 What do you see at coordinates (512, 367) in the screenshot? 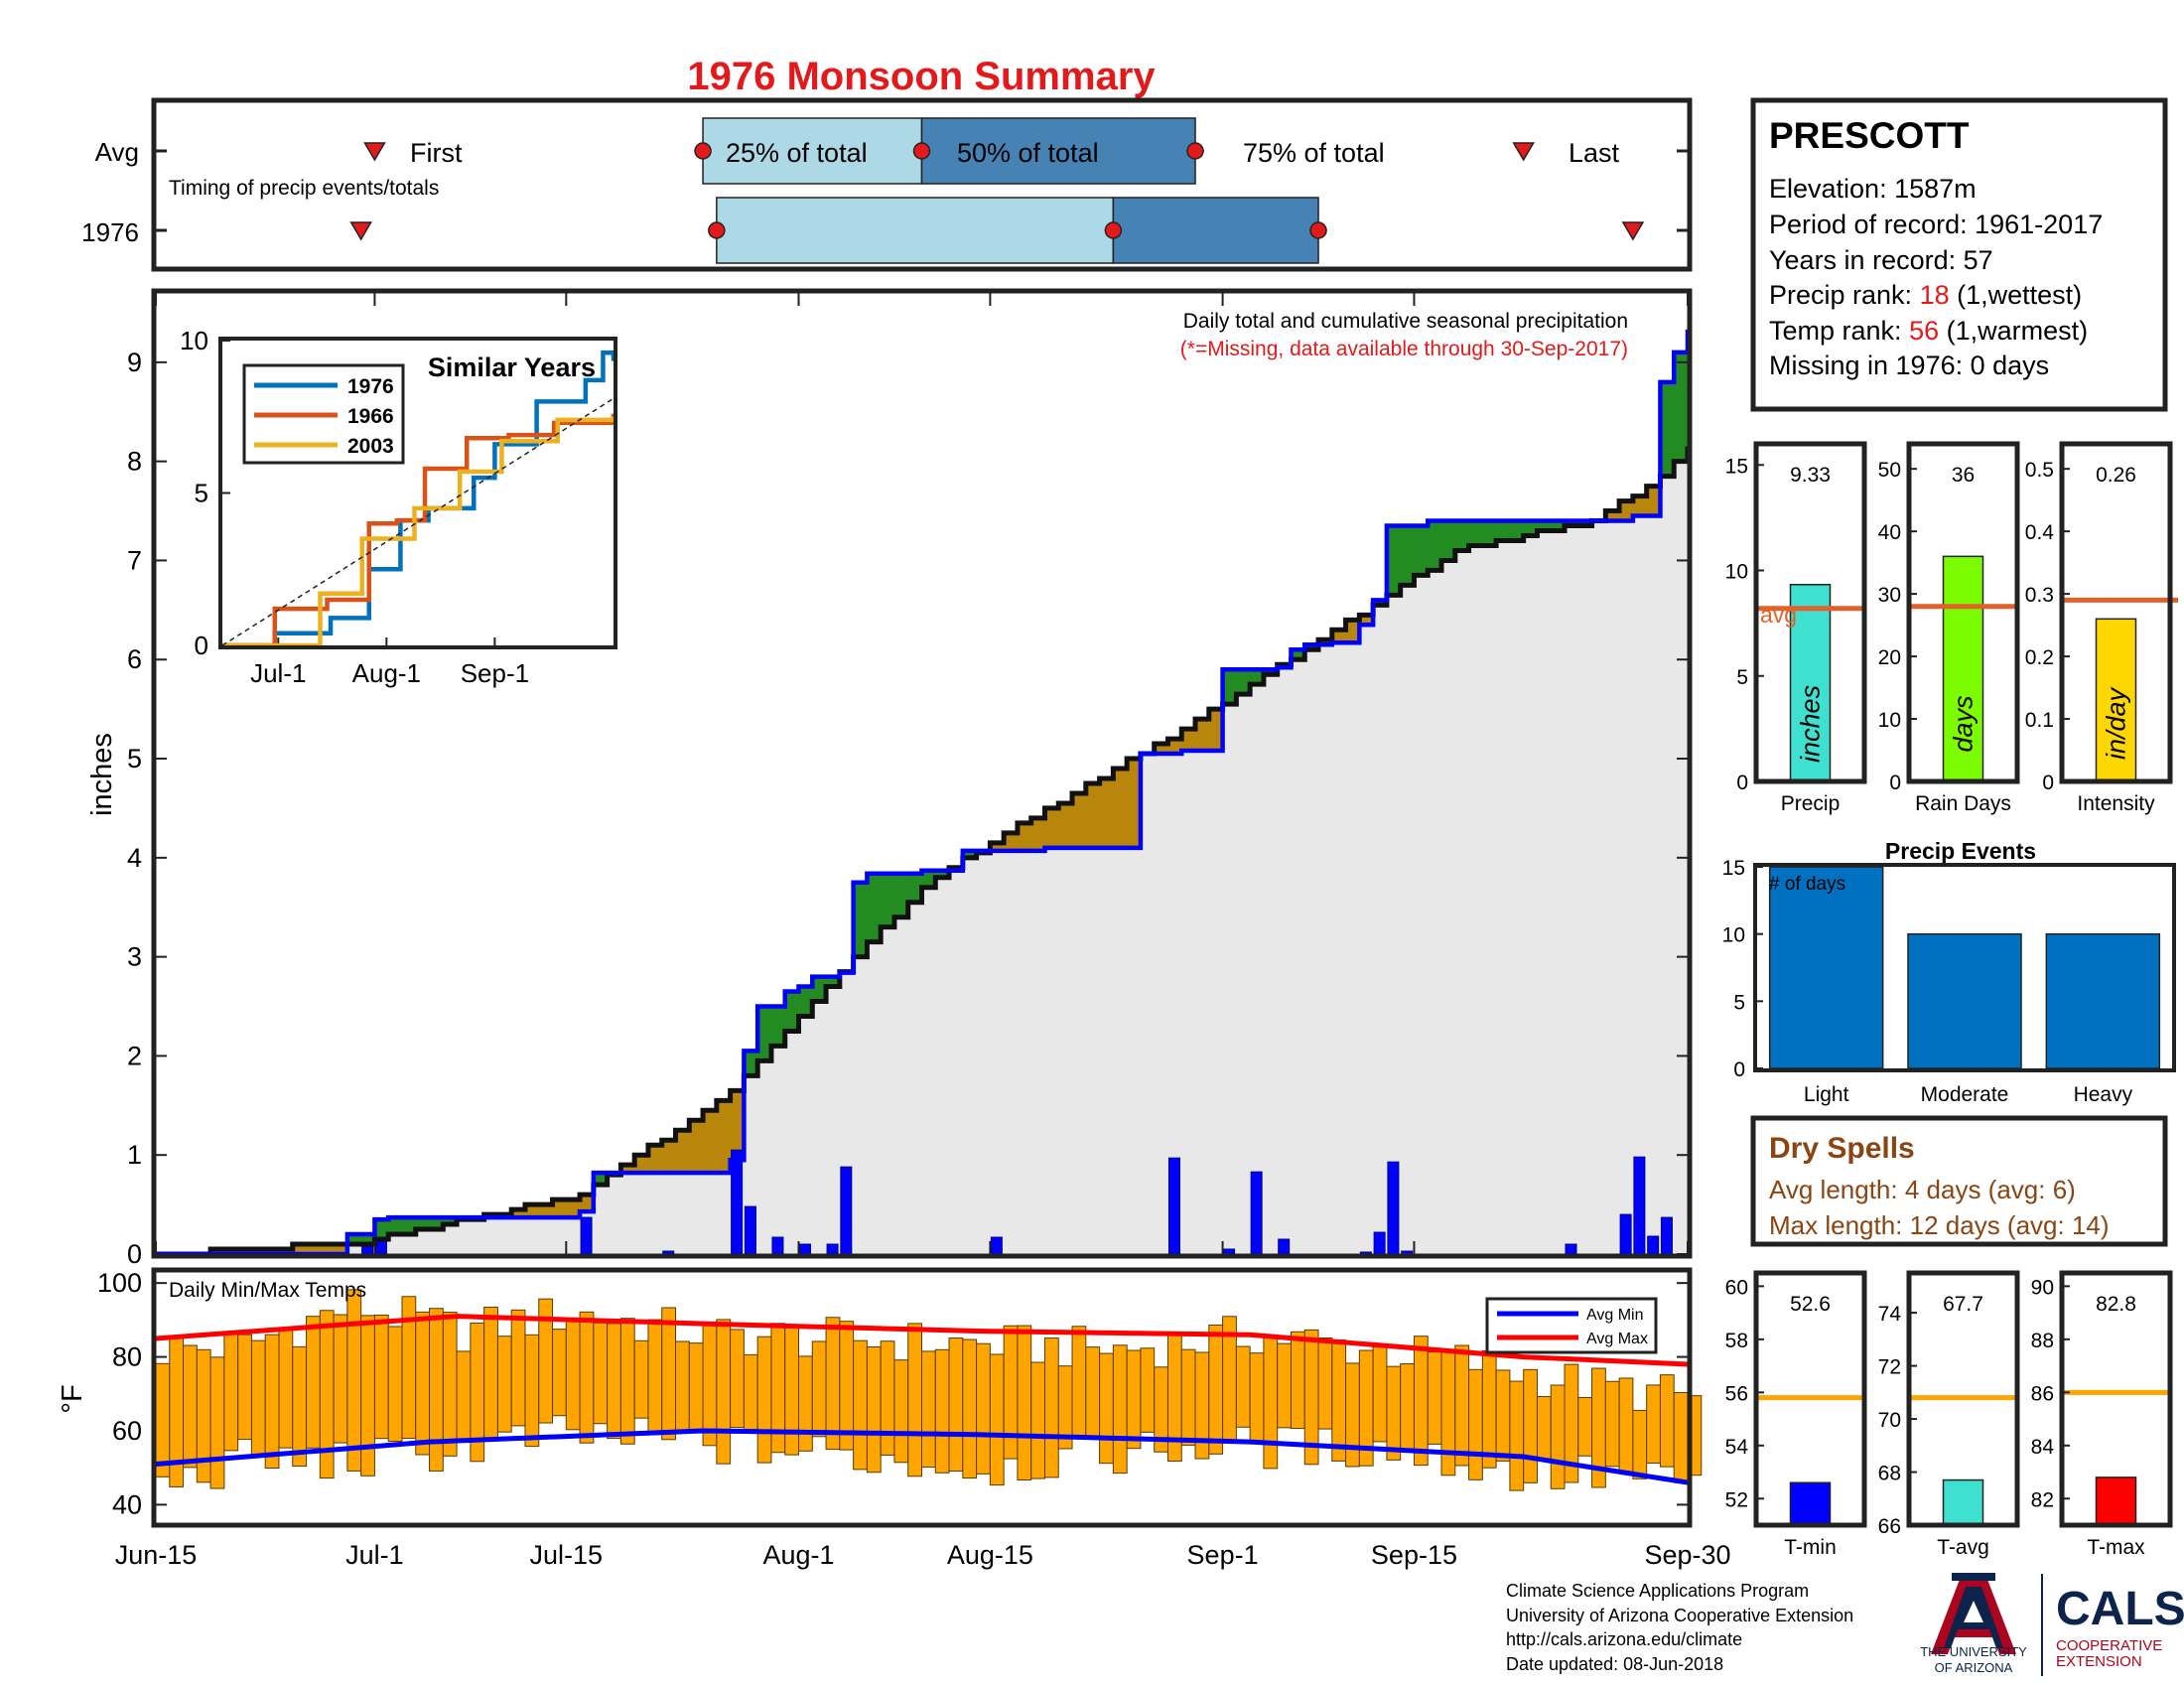
I see `inset-title: Similar Years` at bounding box center [512, 367].